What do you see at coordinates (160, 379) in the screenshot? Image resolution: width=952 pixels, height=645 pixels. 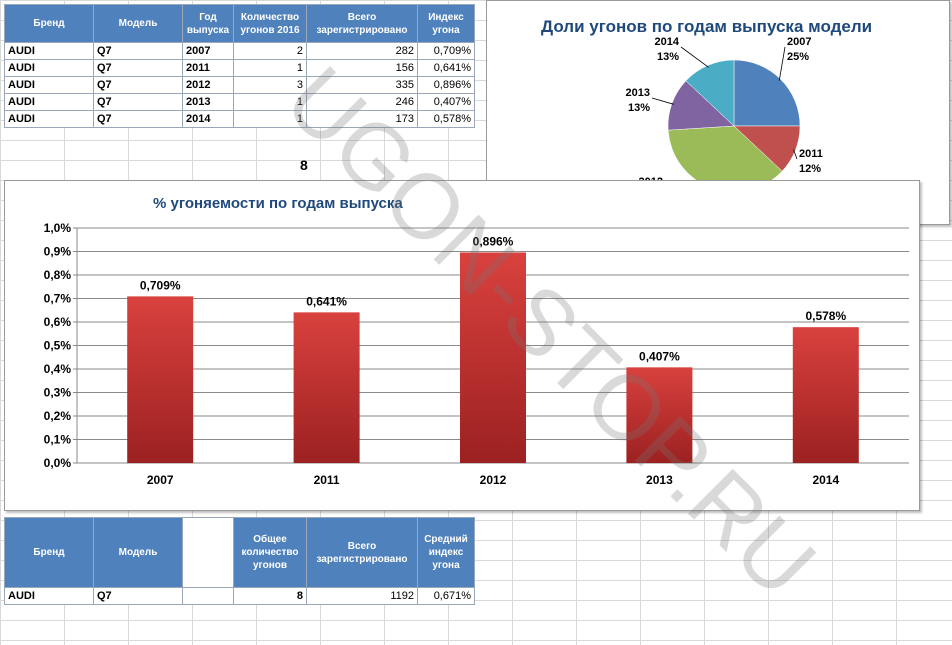 I see `bar-2007` at bounding box center [160, 379].